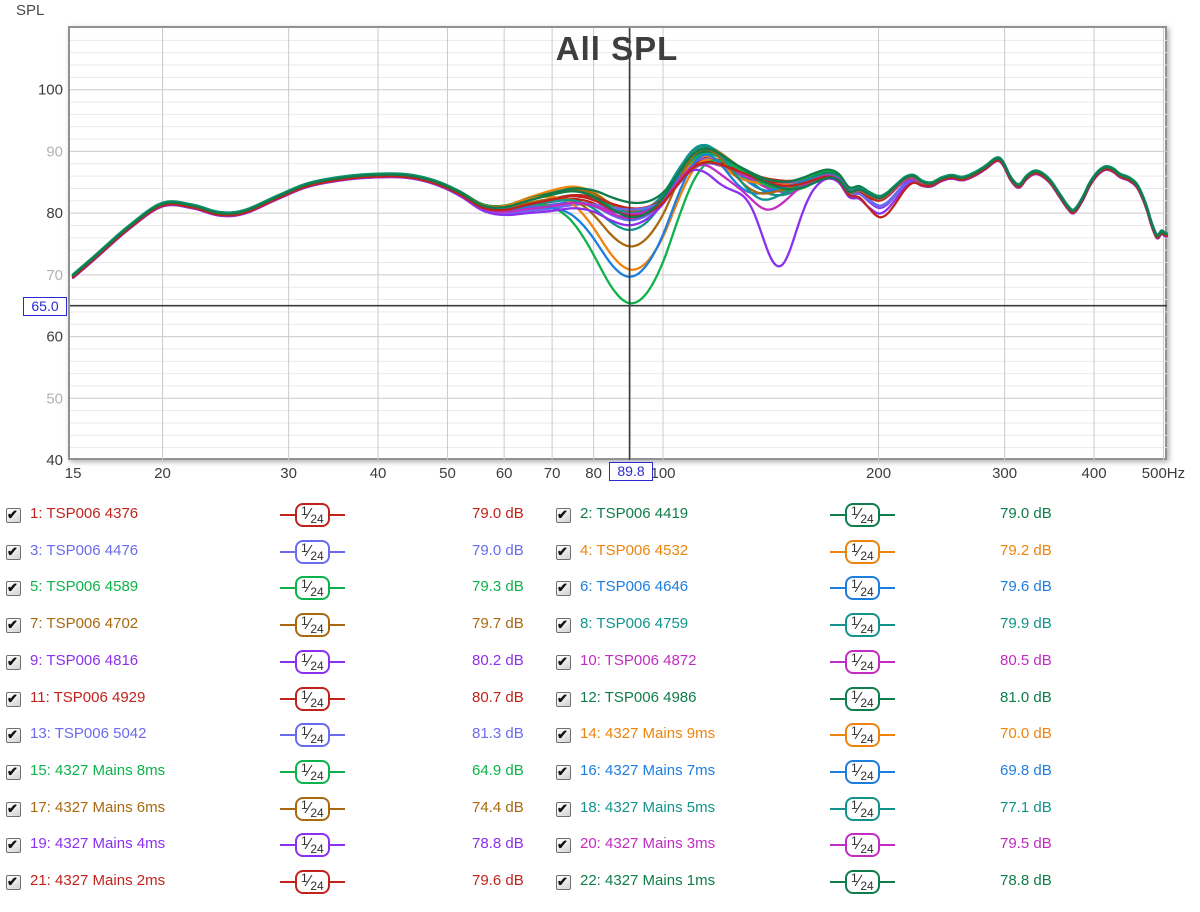 The image size is (1200, 912). Describe the element at coordinates (312, 551) in the screenshot. I see `smoothing-badge-3: 1 ⁄ 24` at that location.